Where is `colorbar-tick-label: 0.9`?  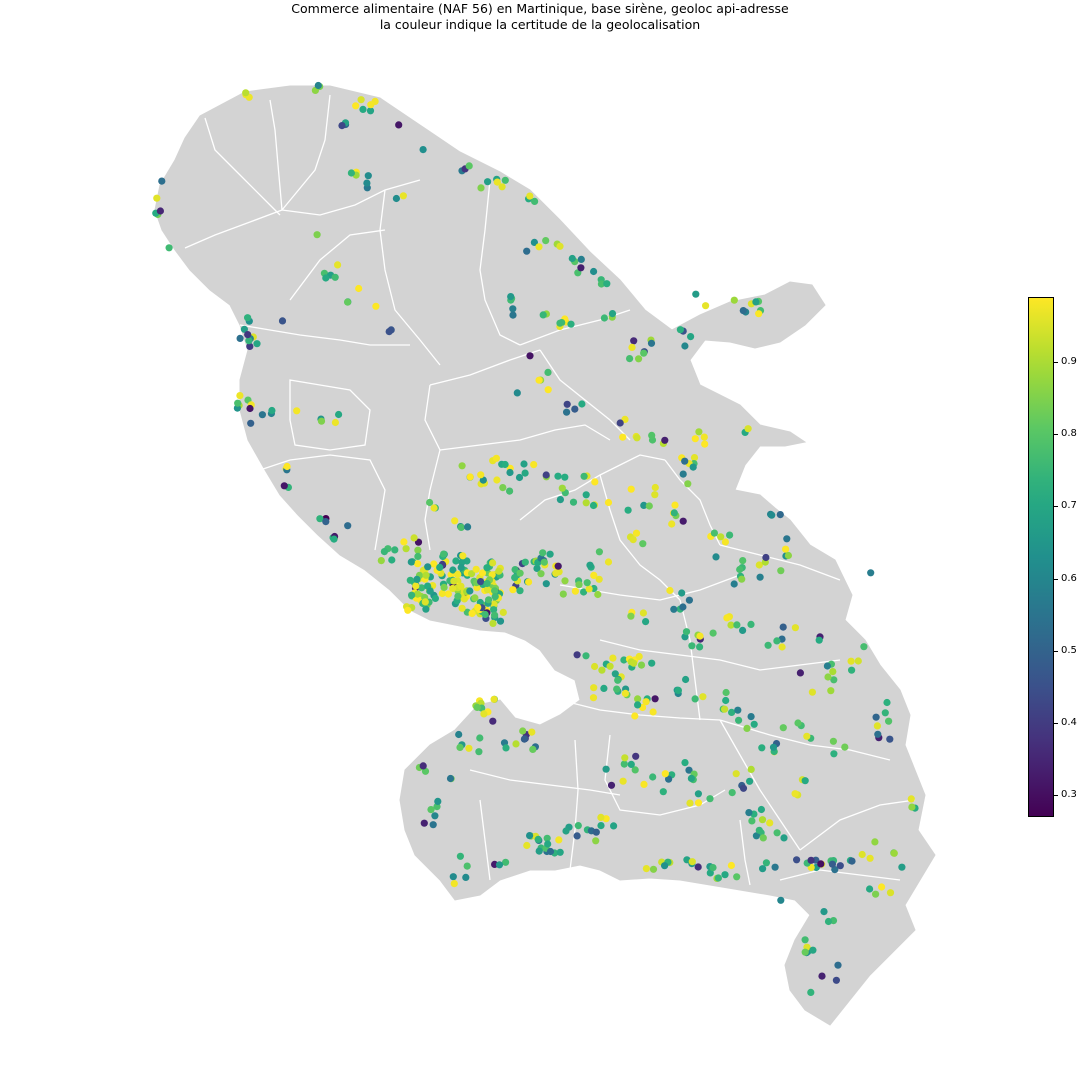 colorbar-tick-label: 0.9 is located at coordinates (1069, 361).